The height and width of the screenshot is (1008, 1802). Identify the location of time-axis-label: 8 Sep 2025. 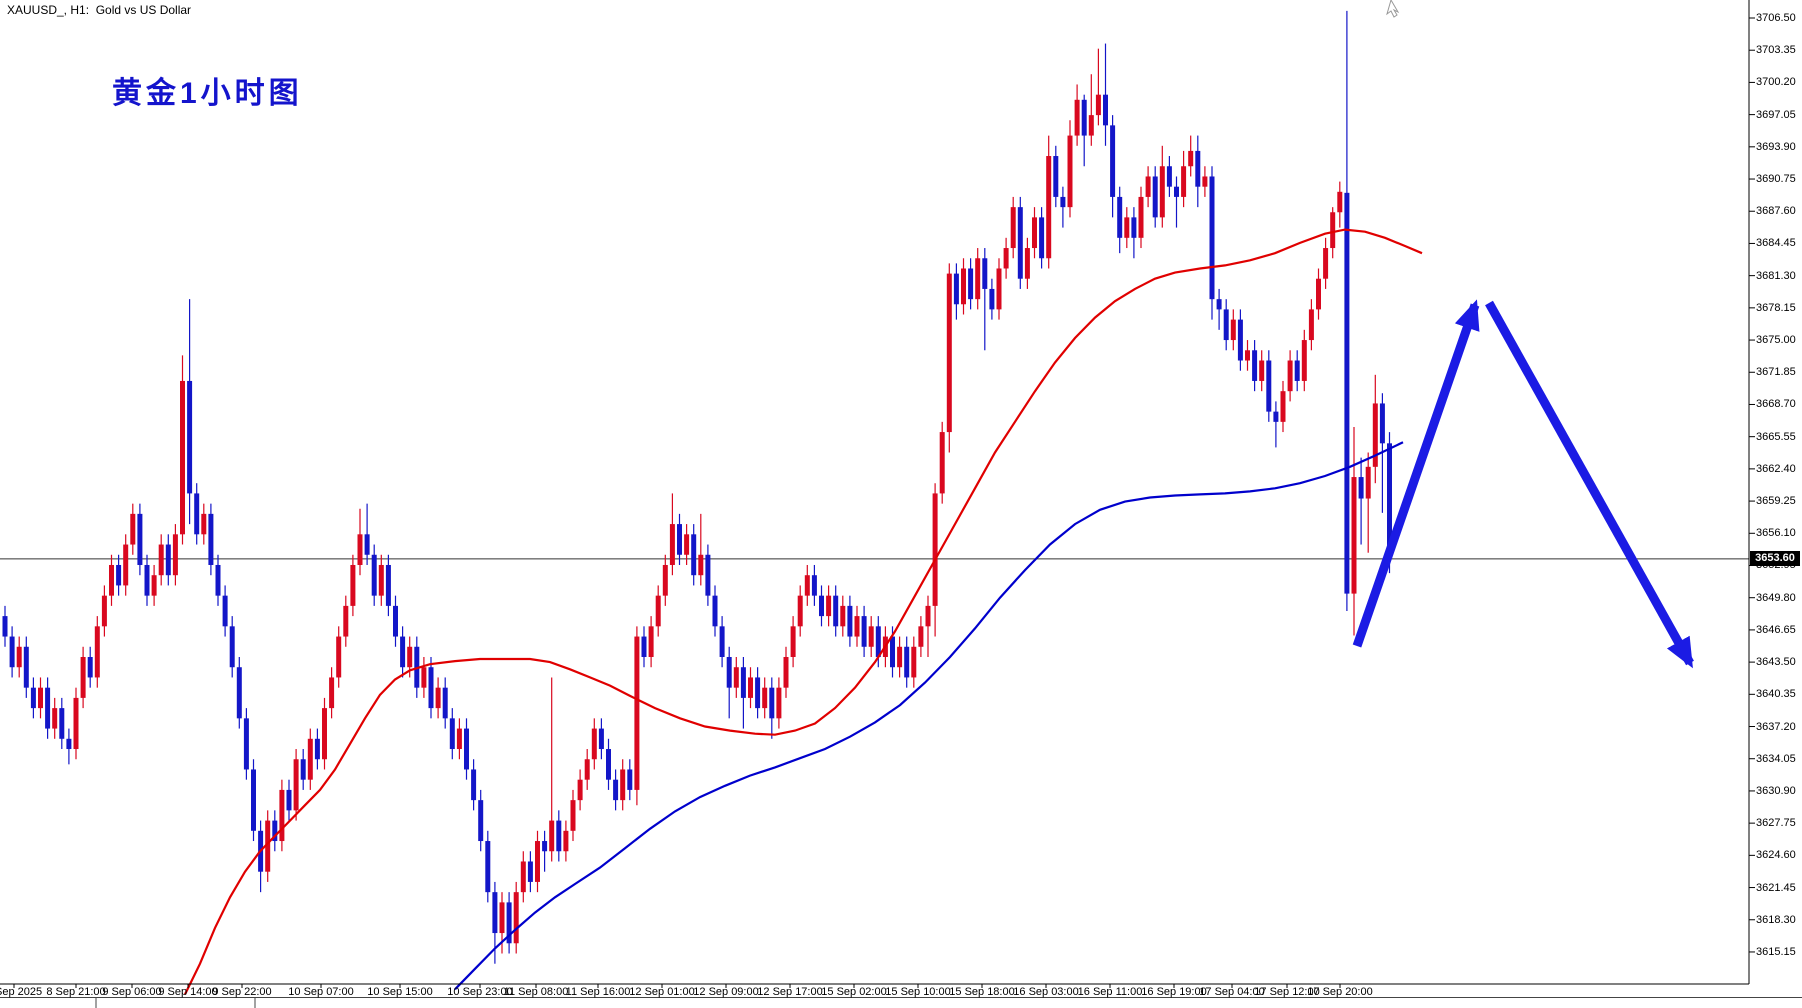
(21, 992).